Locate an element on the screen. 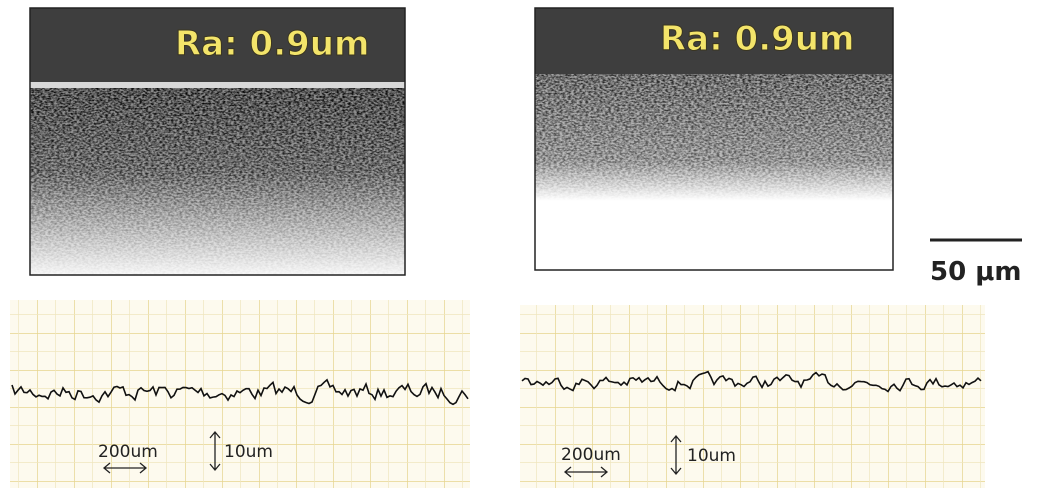 Image resolution: width=1047 pixels, height=488 pixels. image-edge is located at coordinates (217, 85).